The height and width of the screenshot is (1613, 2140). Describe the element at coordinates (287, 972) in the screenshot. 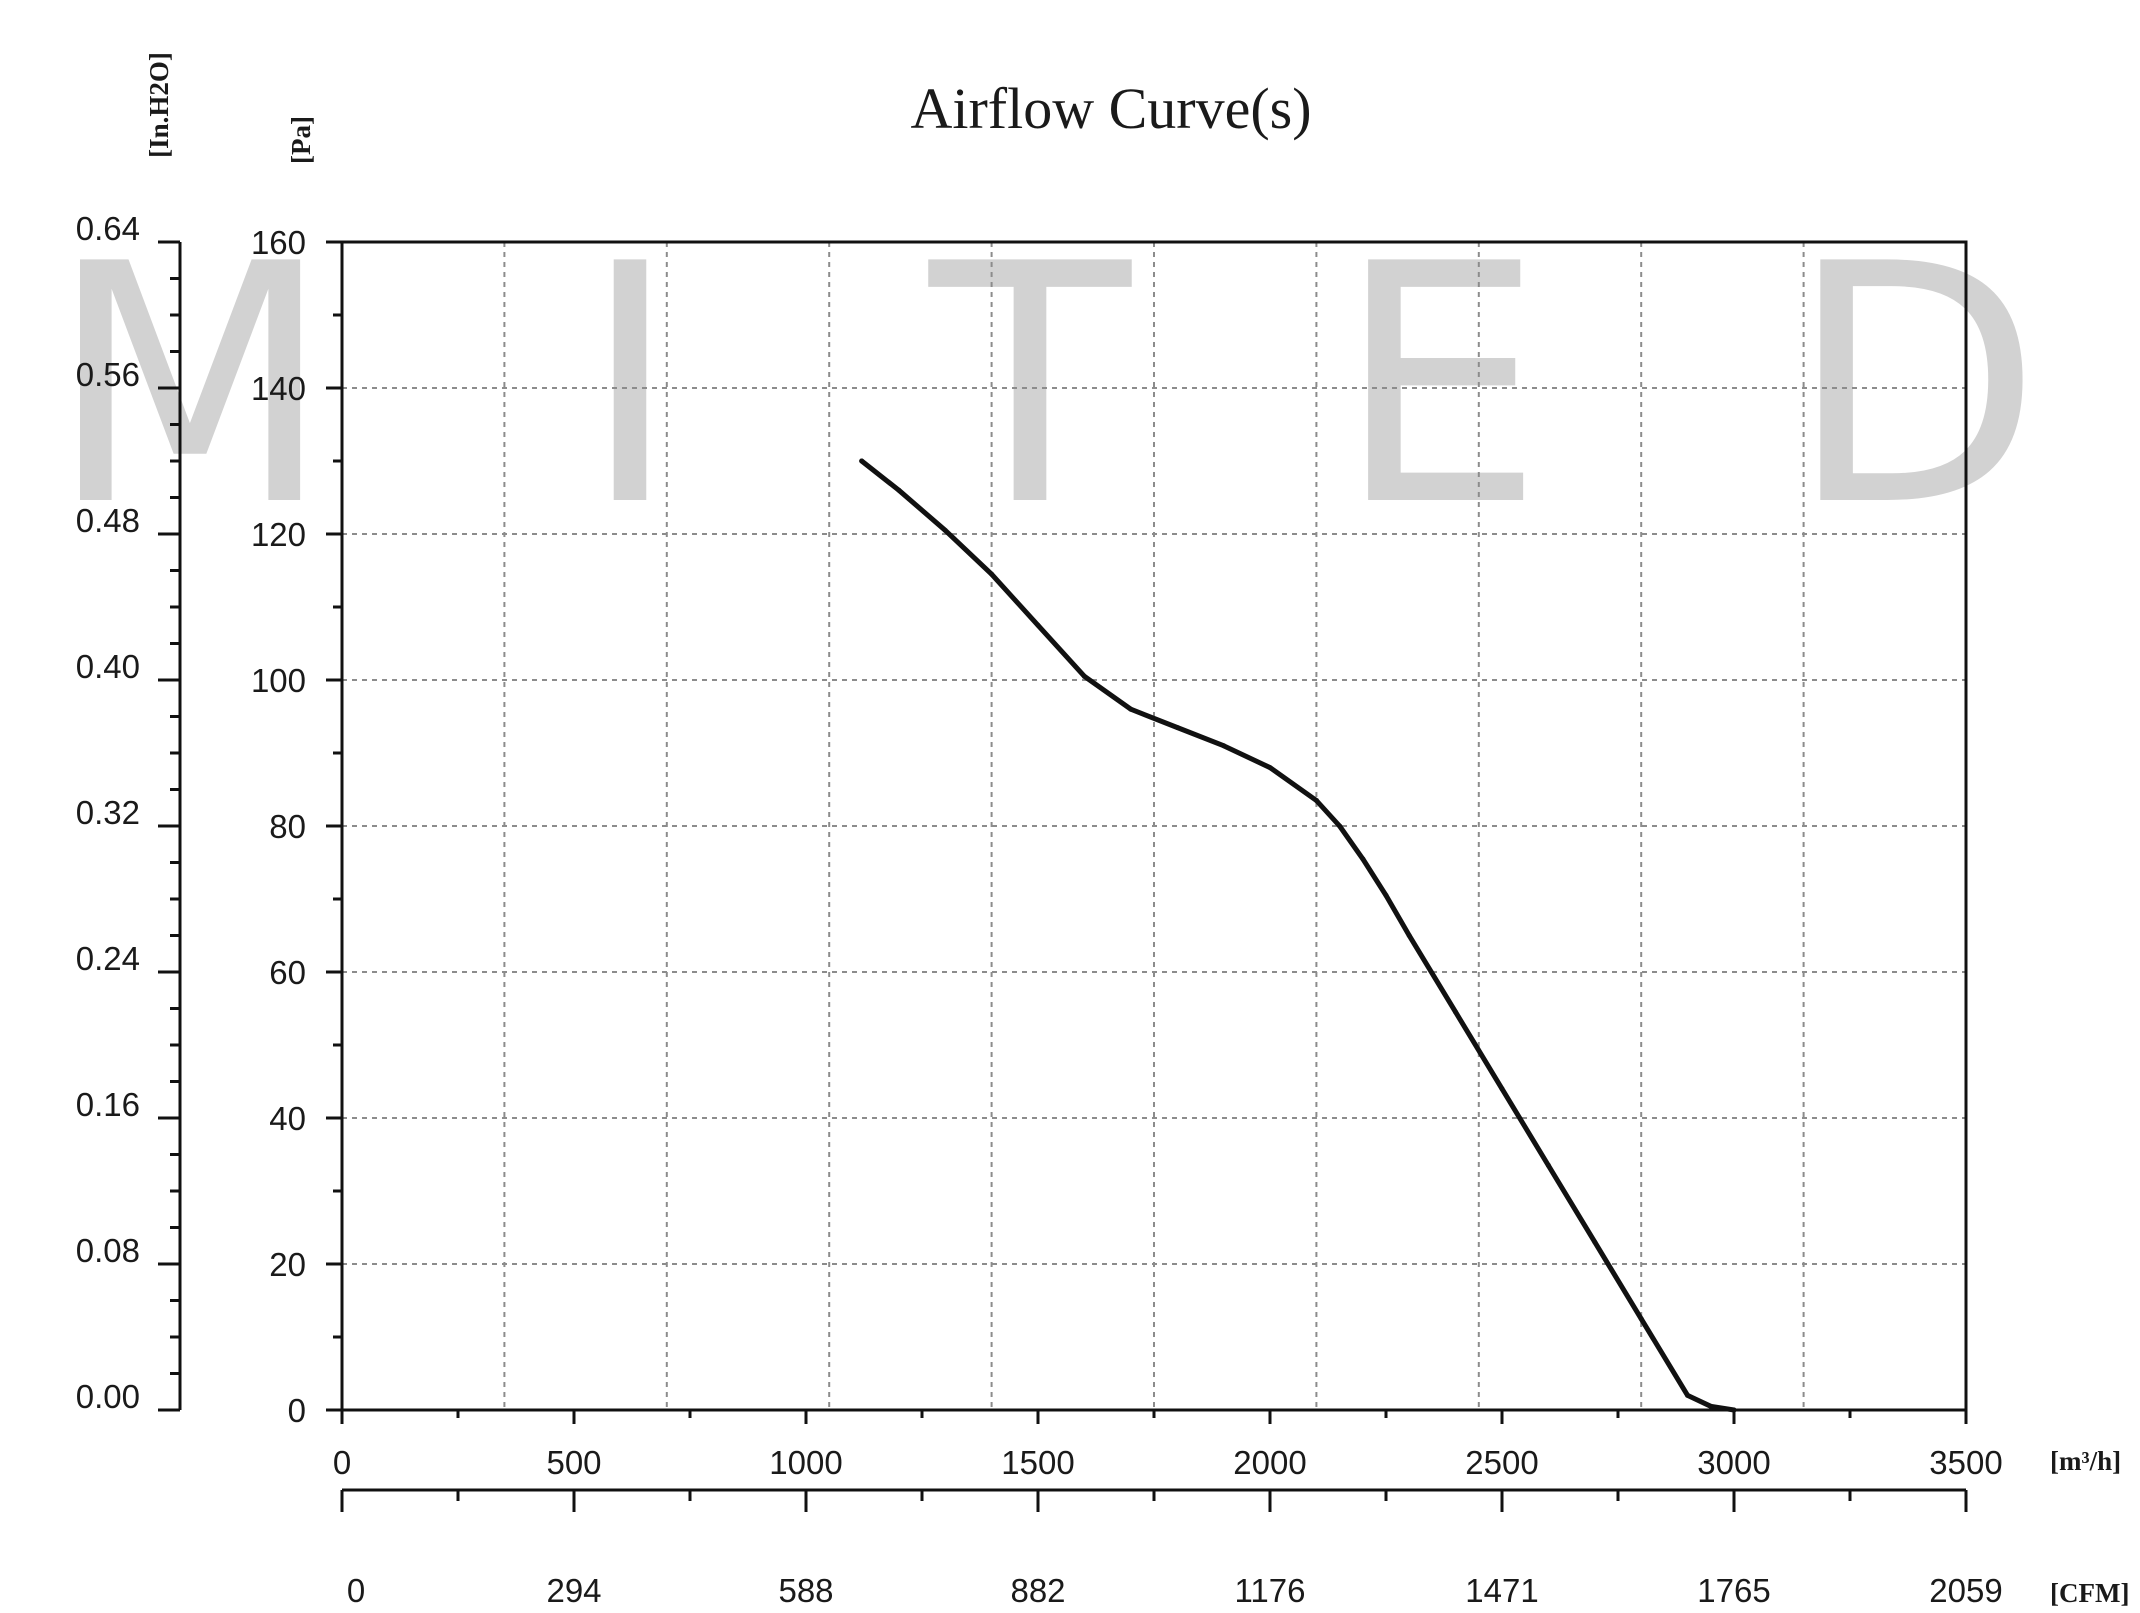

I see `y-tick-label: 60` at that location.